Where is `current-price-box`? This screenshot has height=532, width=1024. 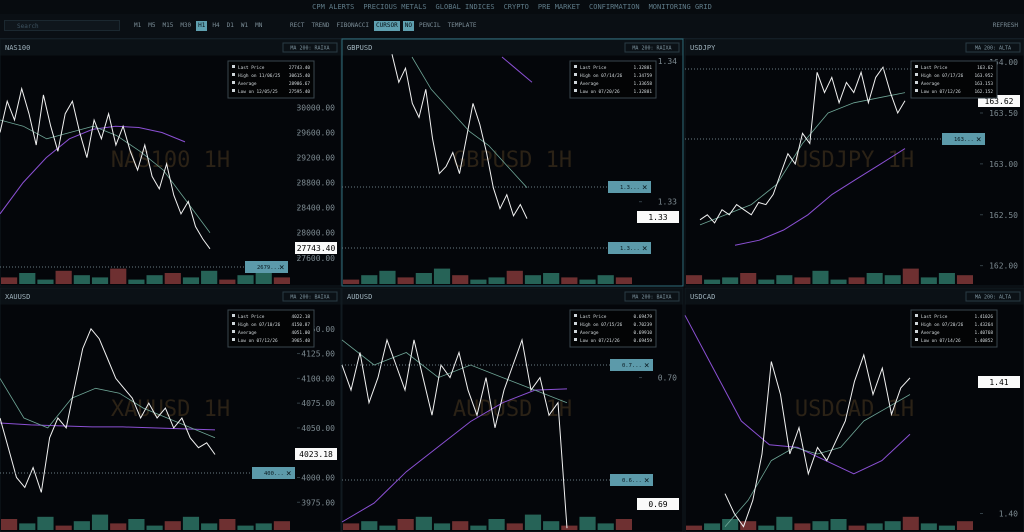 current-price-box is located at coordinates (658, 504).